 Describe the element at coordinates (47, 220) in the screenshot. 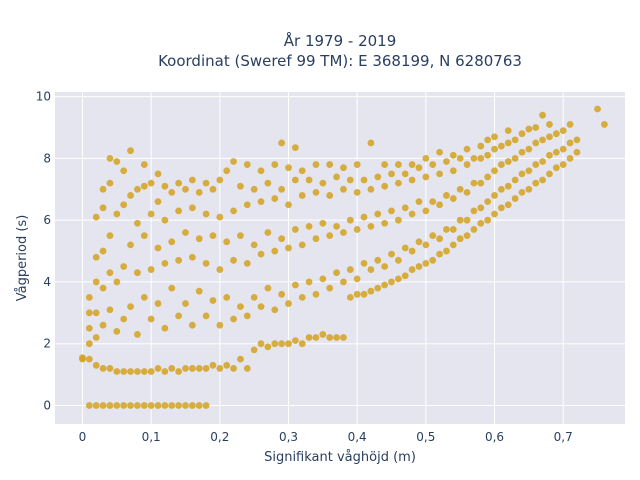

I see `y-tick-label: 6` at that location.